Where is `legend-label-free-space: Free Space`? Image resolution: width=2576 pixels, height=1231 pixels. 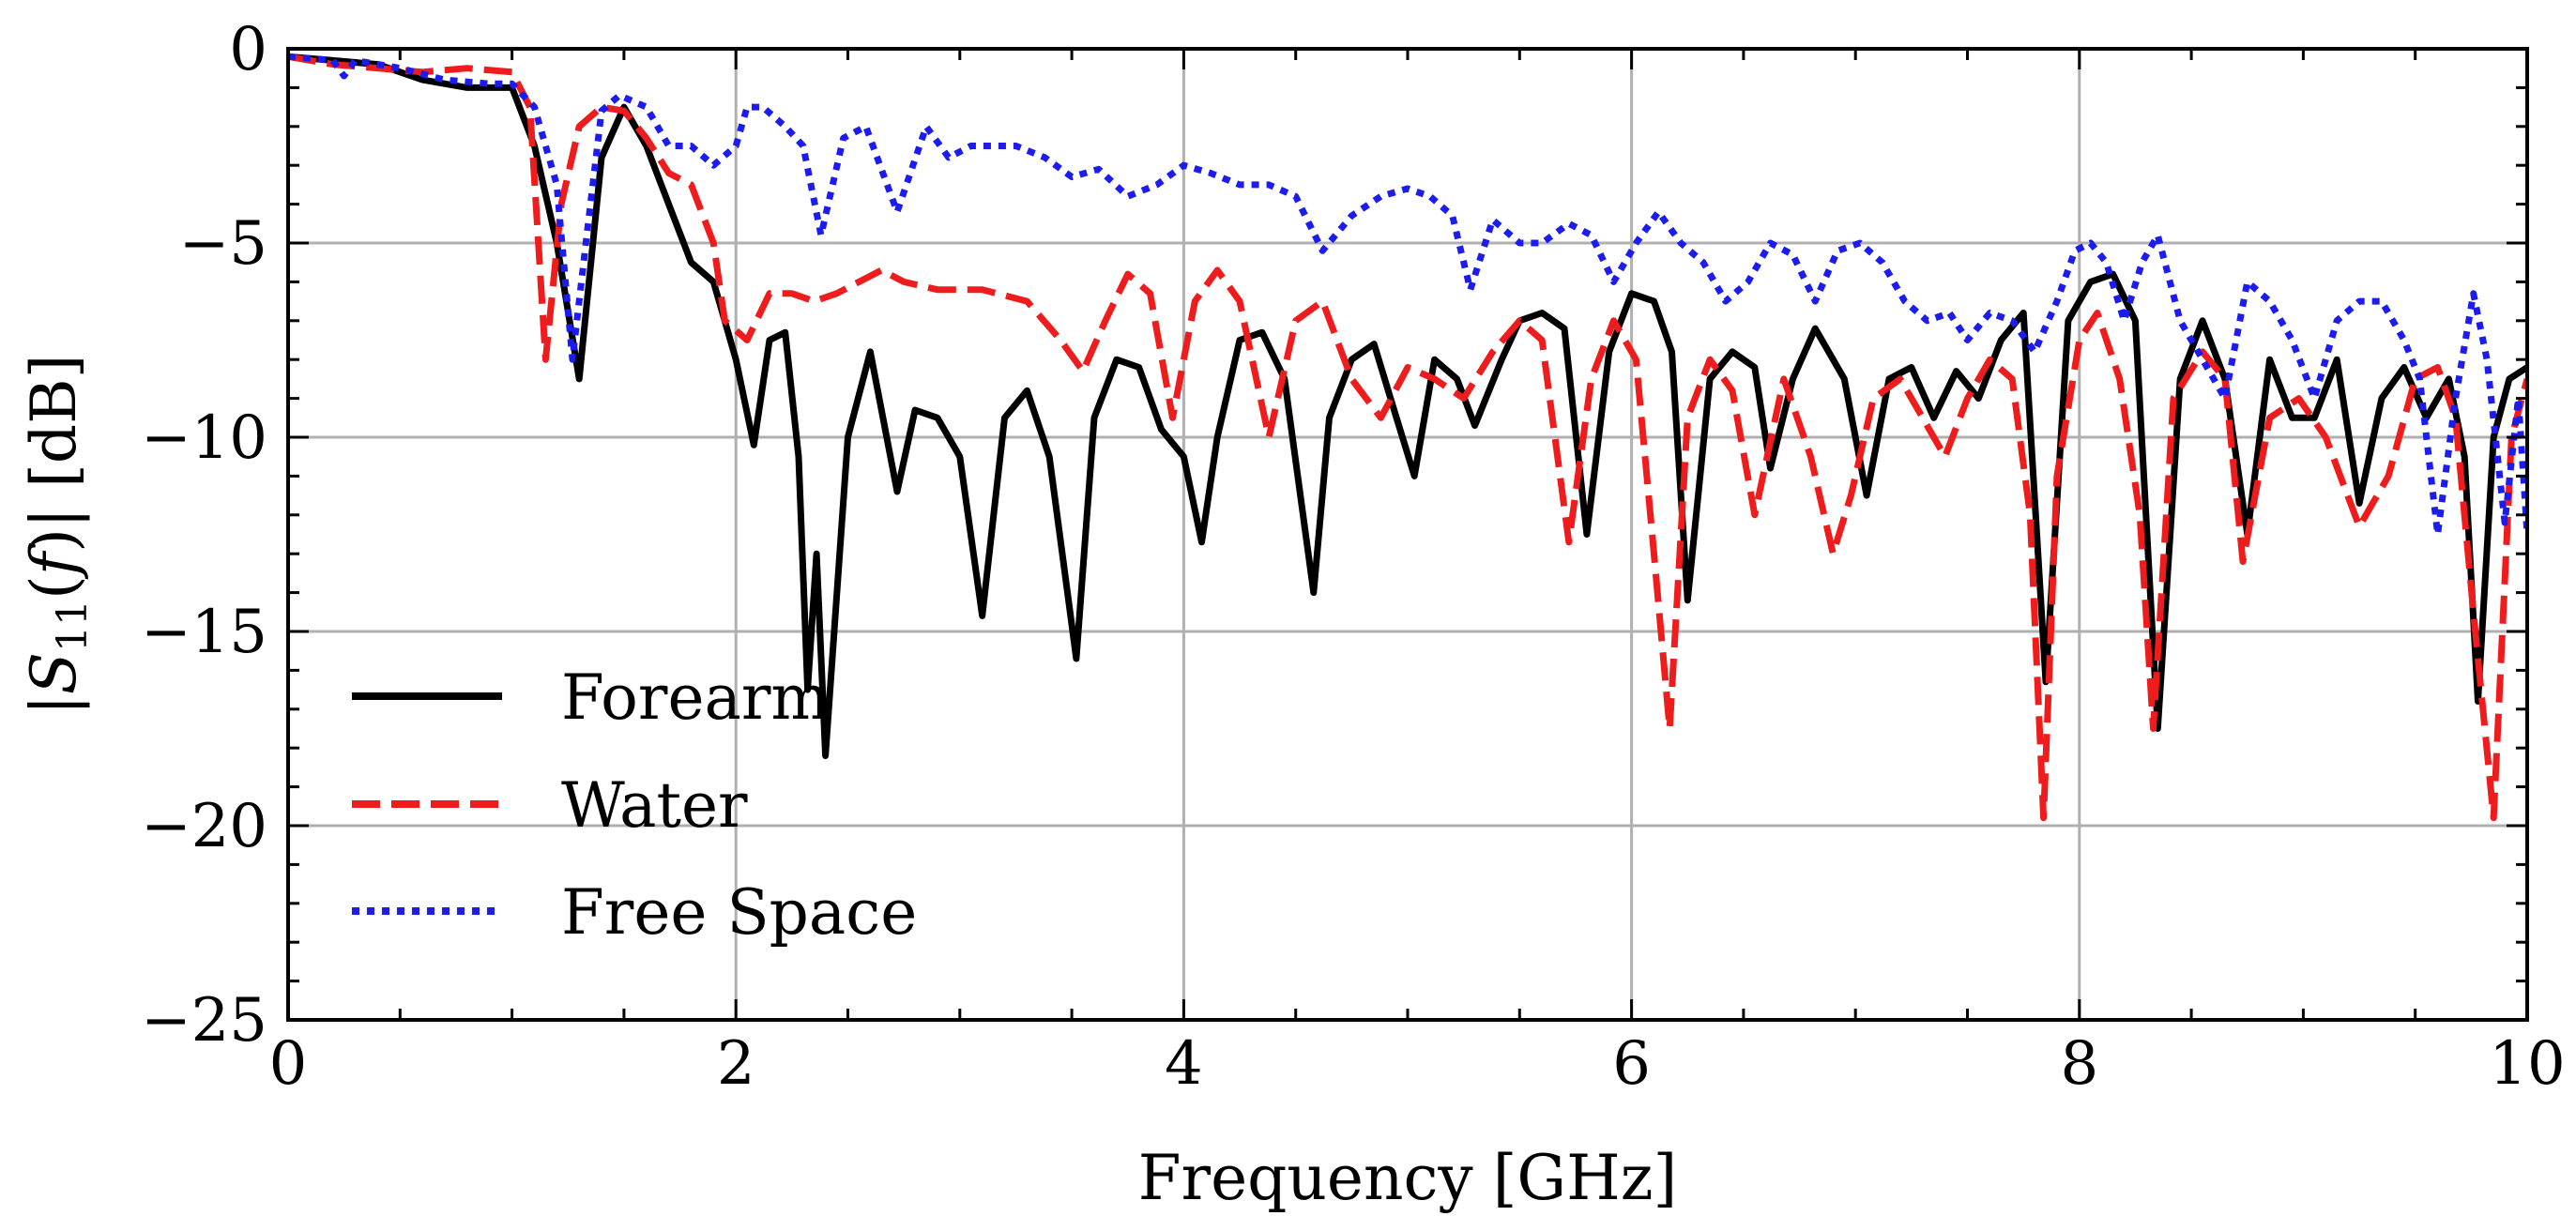 legend-label-free-space: Free Space is located at coordinates (739, 912).